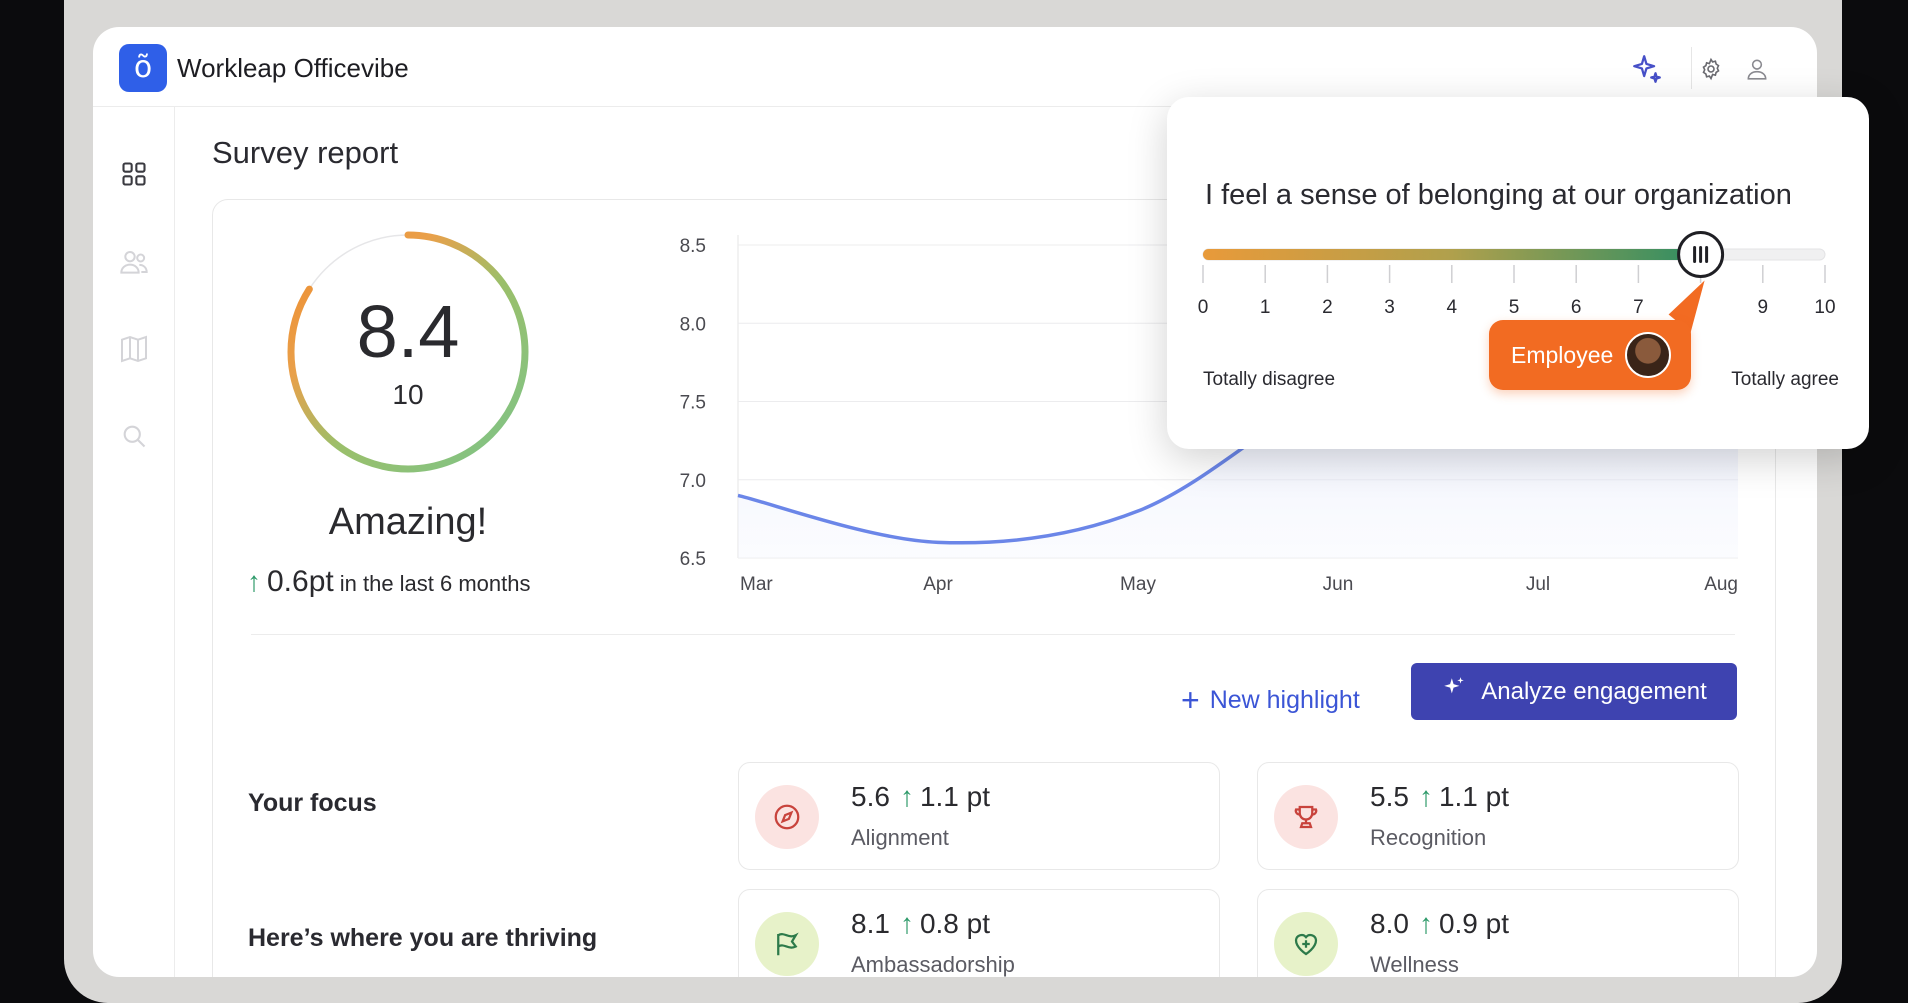  What do you see at coordinates (1763, 307) in the screenshot?
I see `slider-tick-label: 9` at bounding box center [1763, 307].